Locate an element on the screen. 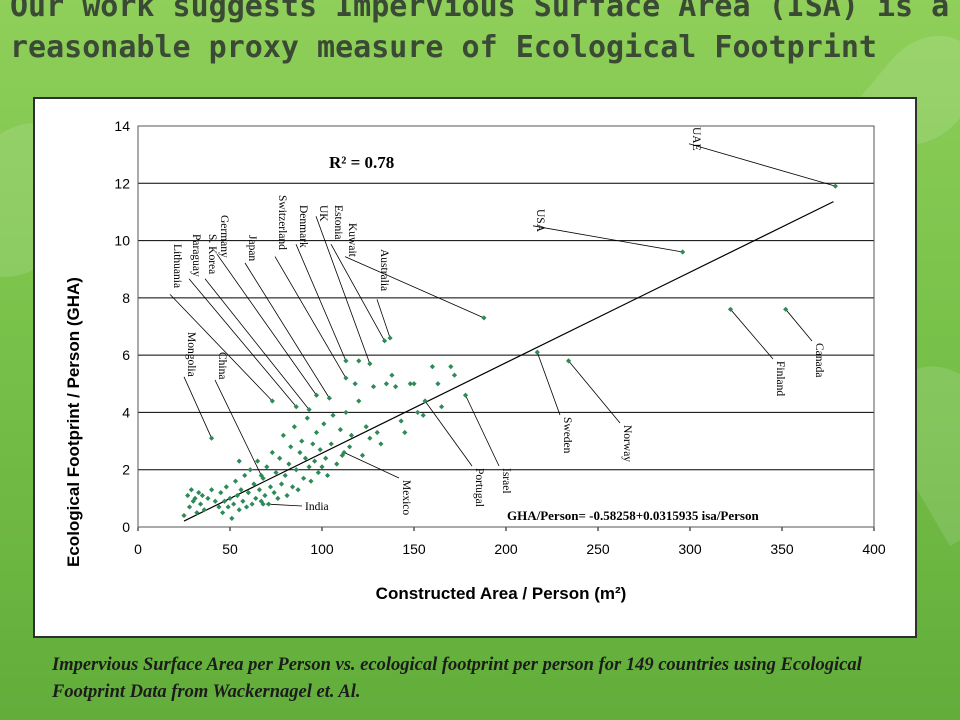 Image resolution: width=960 pixels, height=720 pixels. country-label: UAE is located at coordinates (696, 139).